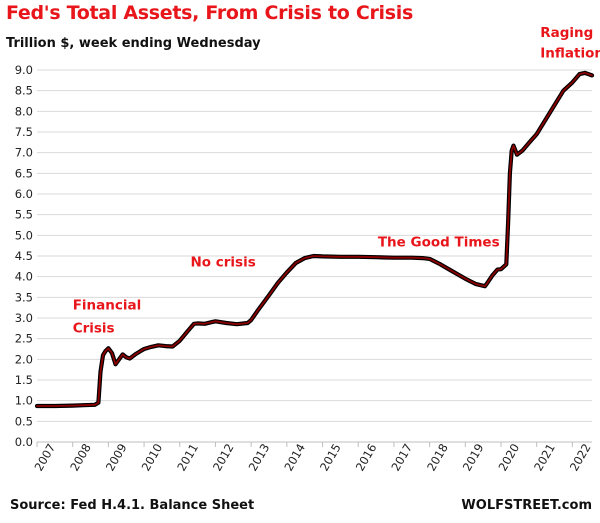 This screenshot has height=523, width=600. Describe the element at coordinates (570, 54) in the screenshot. I see `chart-annotation: Inflation` at that location.